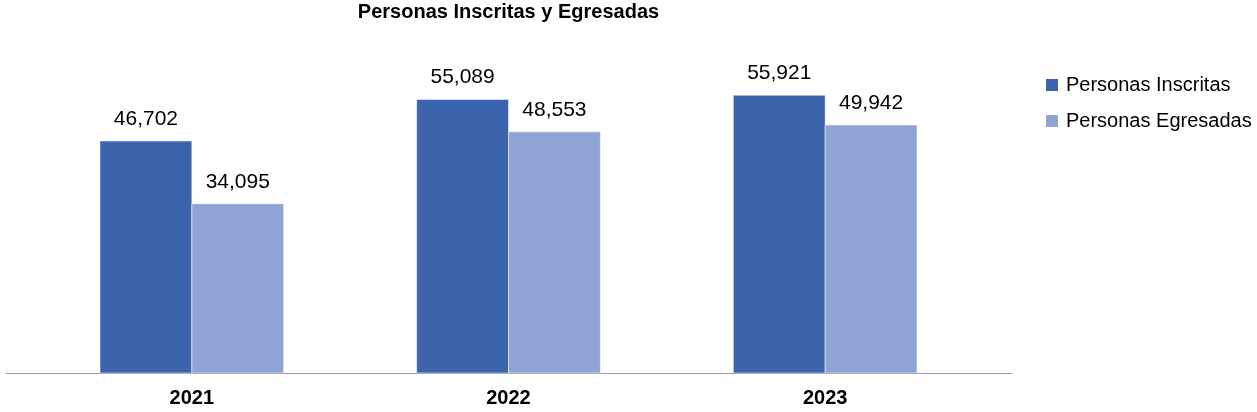 The width and height of the screenshot is (1257, 412). Describe the element at coordinates (1159, 120) in the screenshot. I see `legend-label: Personas Egresadas` at that location.